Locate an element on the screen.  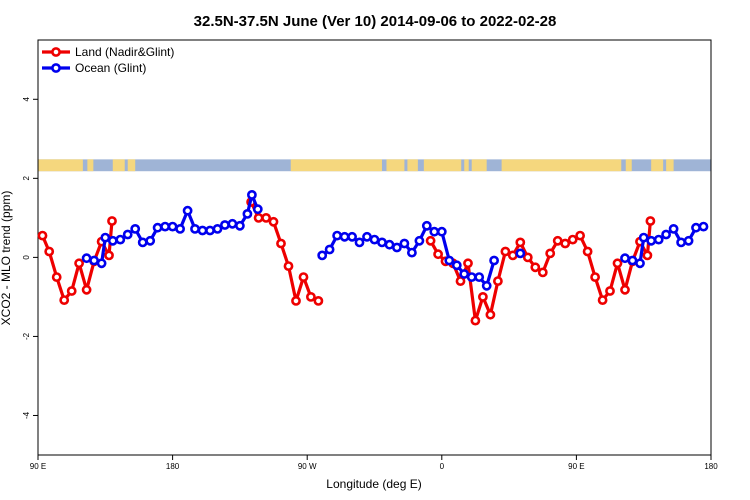
legend: Land (Nadir&Glint) Ocean (Glint) is located at coordinates (108, 60).